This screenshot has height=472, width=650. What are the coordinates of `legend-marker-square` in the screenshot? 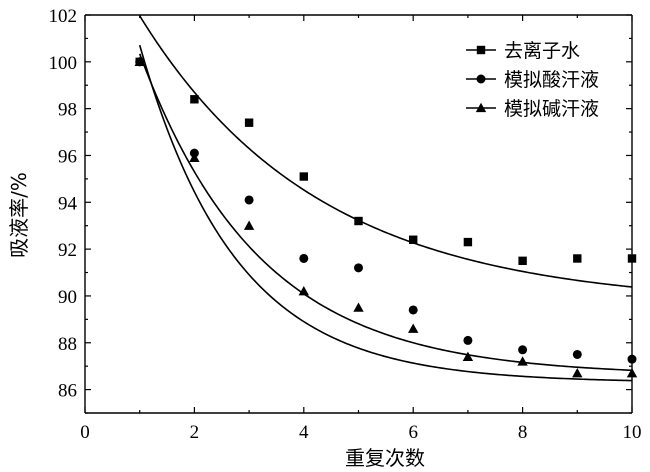 It's located at (481, 50).